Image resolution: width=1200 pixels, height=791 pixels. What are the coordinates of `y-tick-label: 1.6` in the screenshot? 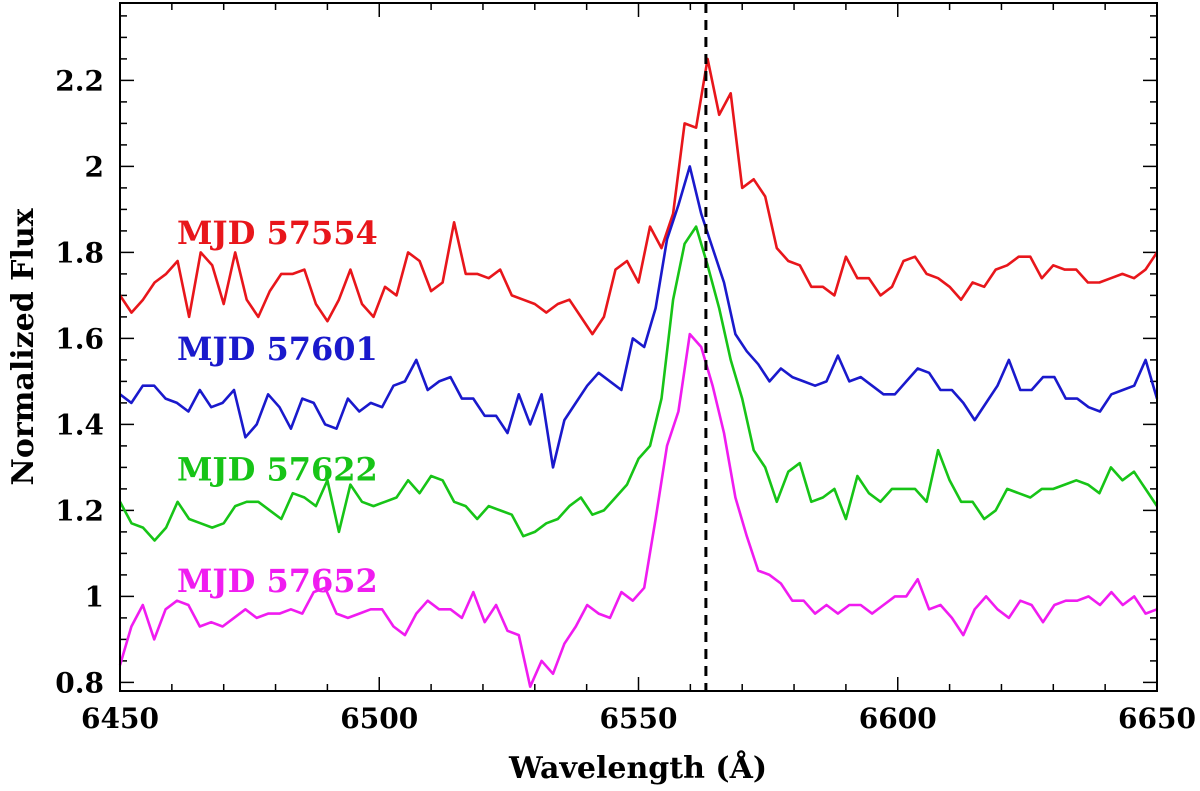 It's located at (79, 338).